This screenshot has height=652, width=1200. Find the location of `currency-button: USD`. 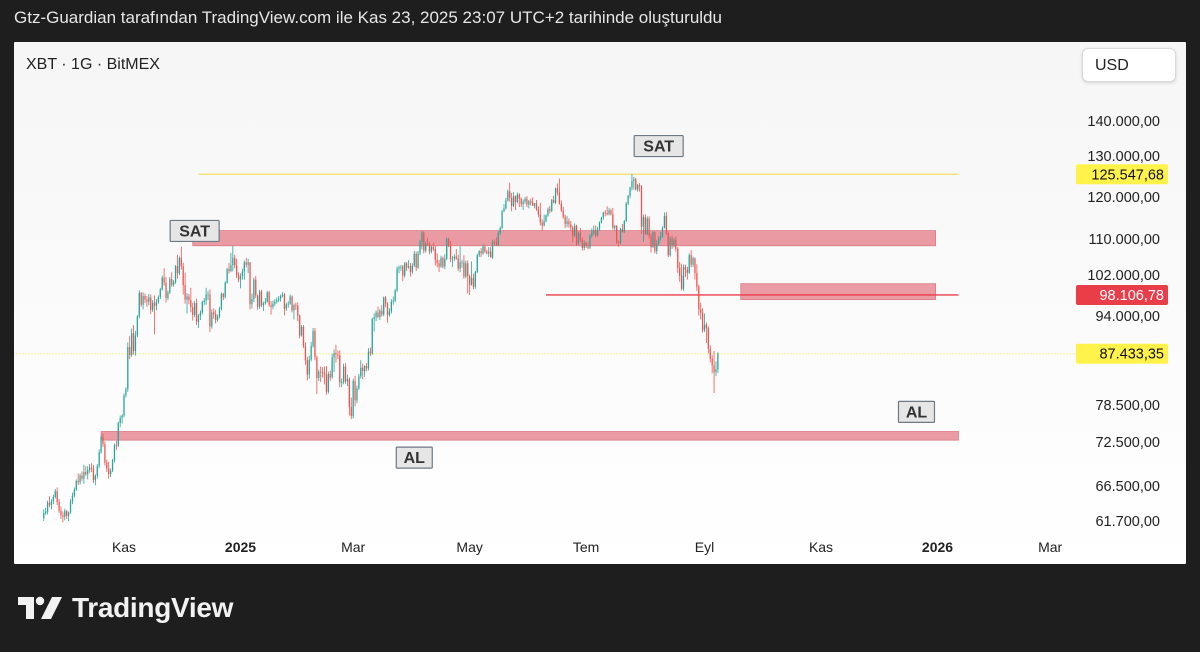

currency-button: USD is located at coordinates (1129, 65).